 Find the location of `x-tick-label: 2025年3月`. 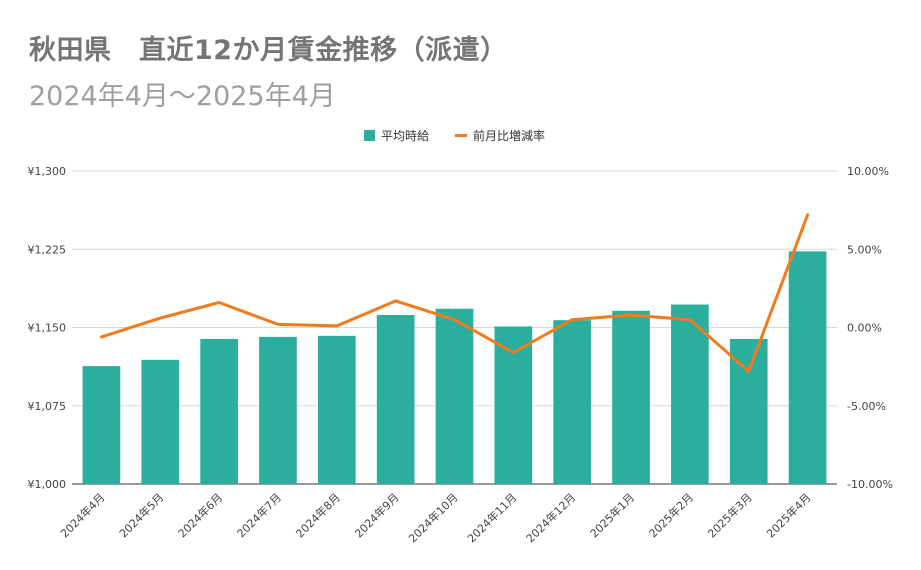

x-tick-label: 2025年3月 is located at coordinates (730, 515).